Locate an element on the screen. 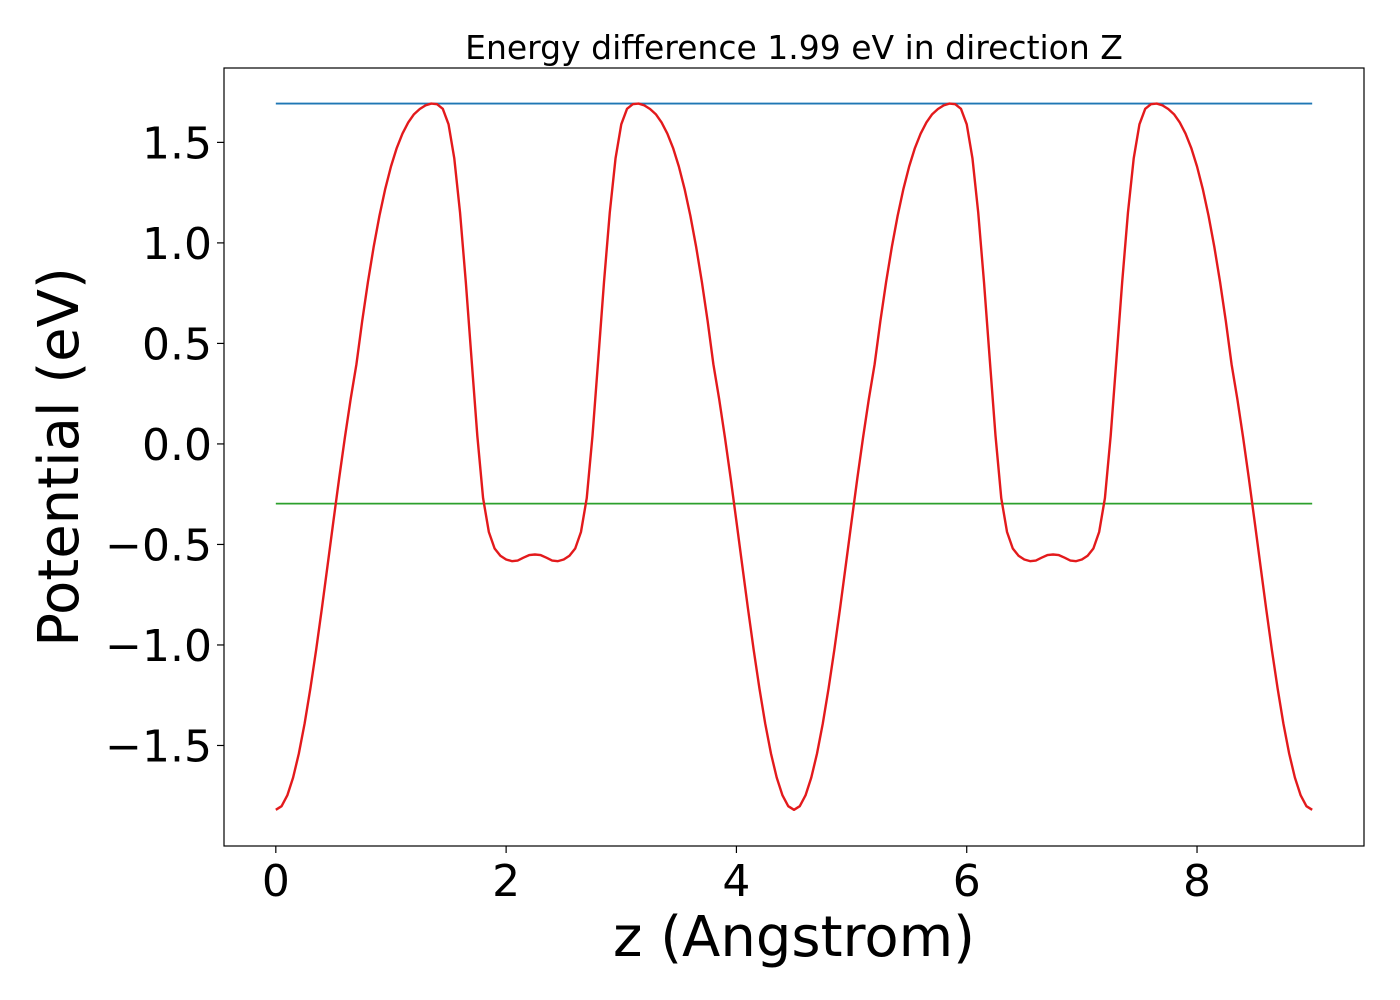 This screenshot has height=1000, width=1400. y-axis-ticks: −1.5 −1.0 −0.5 0.0 0.5 1.0 1.5 is located at coordinates (164, 445).